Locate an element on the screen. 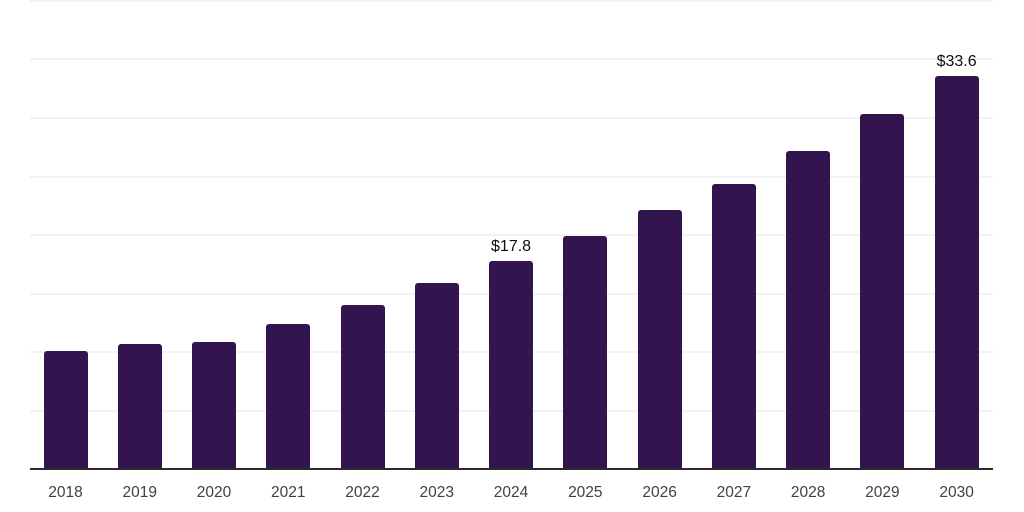 This screenshot has width=1024, height=512. bar-2028 is located at coordinates (808, 310).